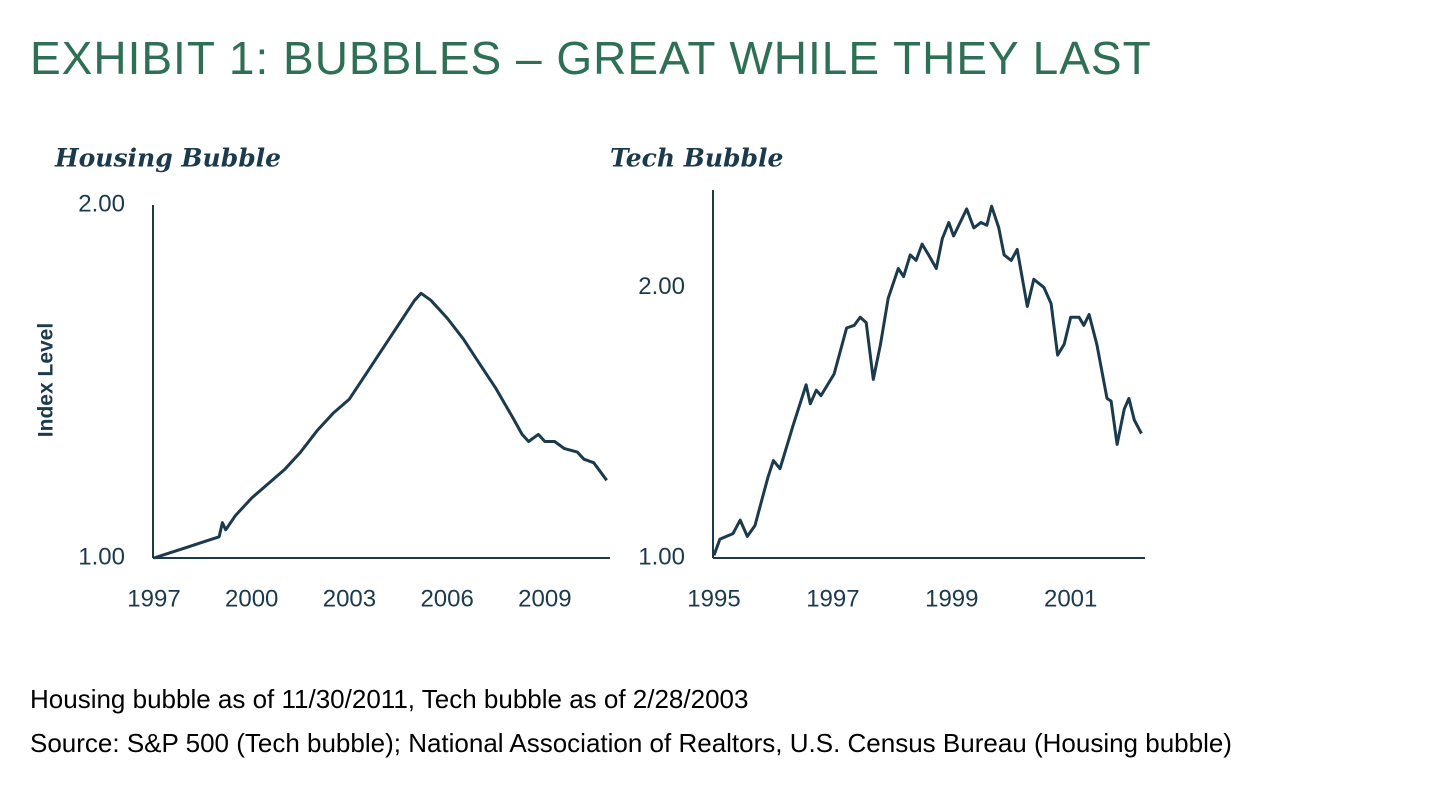  Describe the element at coordinates (46, 380) in the screenshot. I see `y-axis-label: Index Level` at that location.